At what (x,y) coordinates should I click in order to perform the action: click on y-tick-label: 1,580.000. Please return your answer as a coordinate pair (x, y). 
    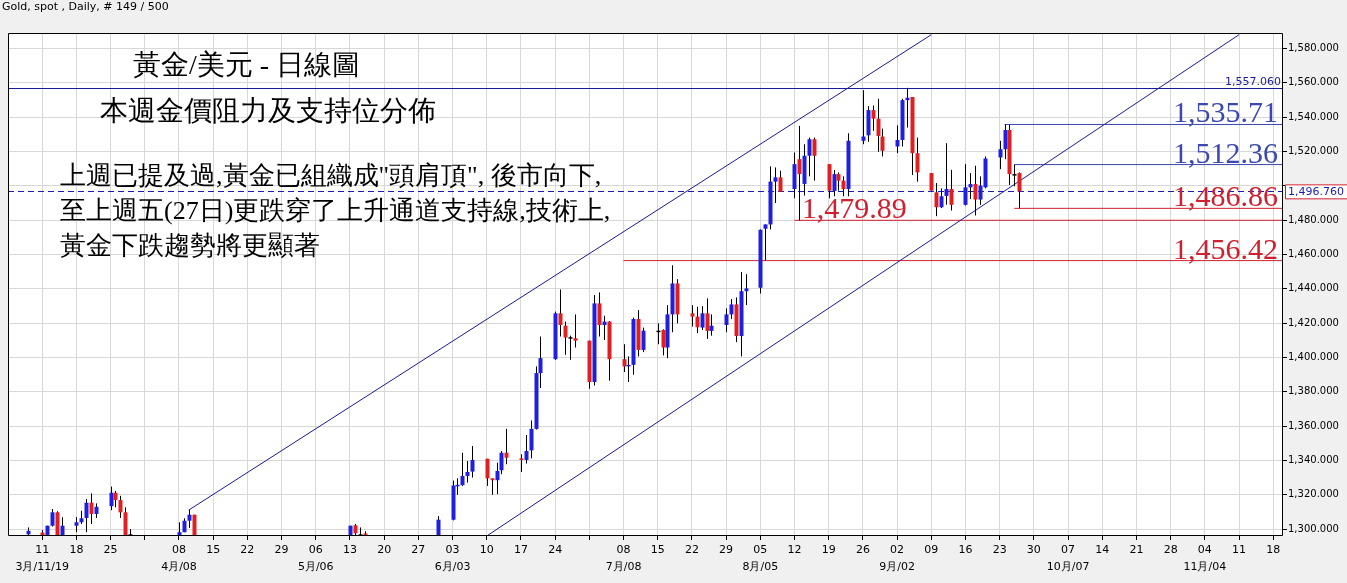
    Looking at the image, I should click on (1313, 48).